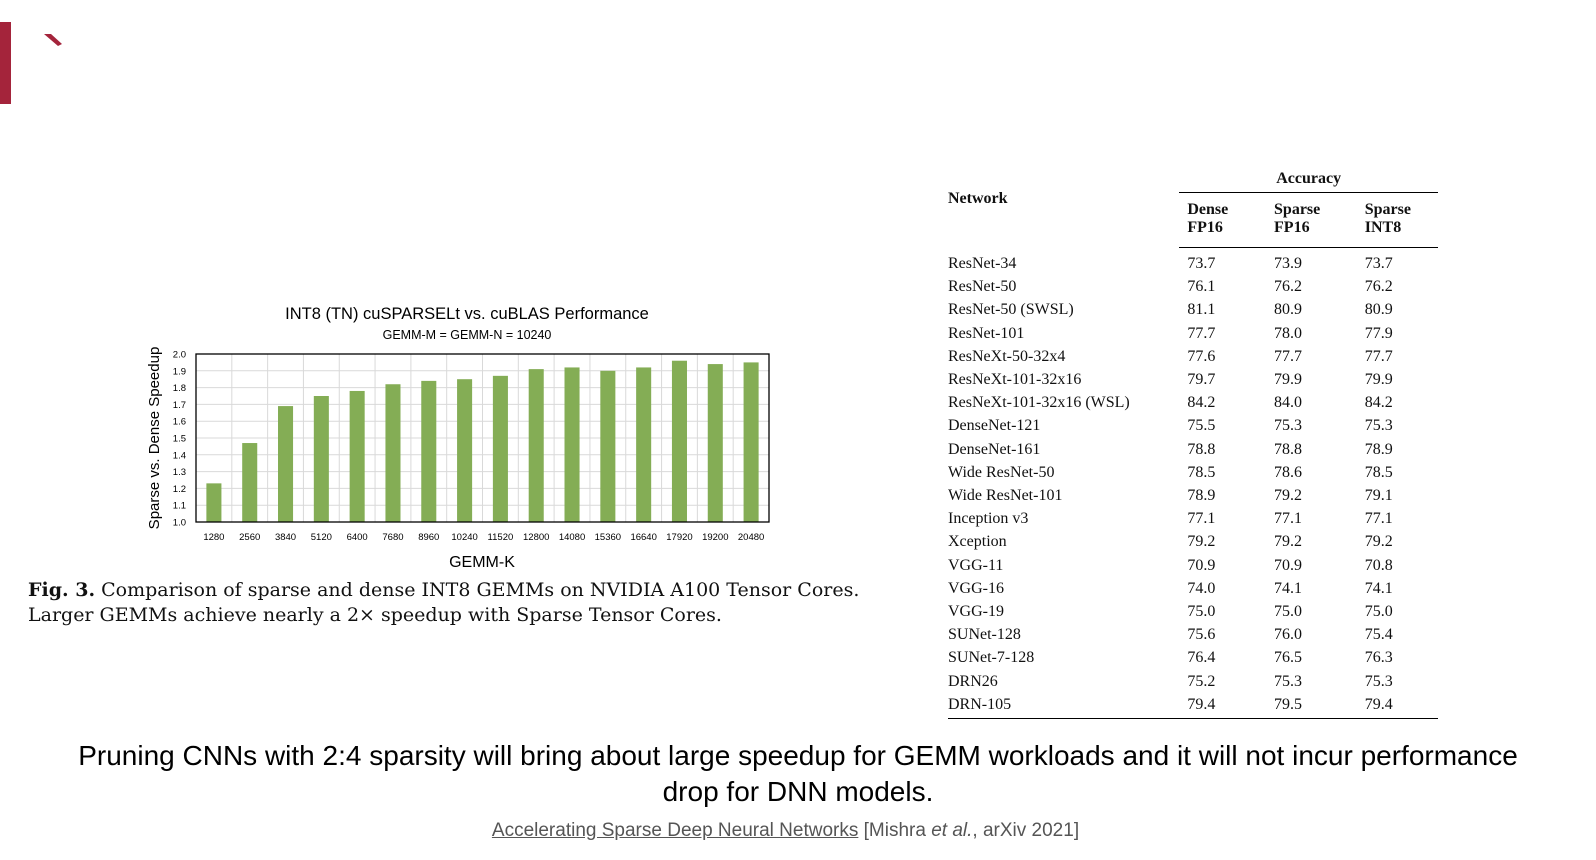 This screenshot has height=860, width=1596. Describe the element at coordinates (1201, 380) in the screenshot. I see `cell-dense-fp16: 79.7` at that location.